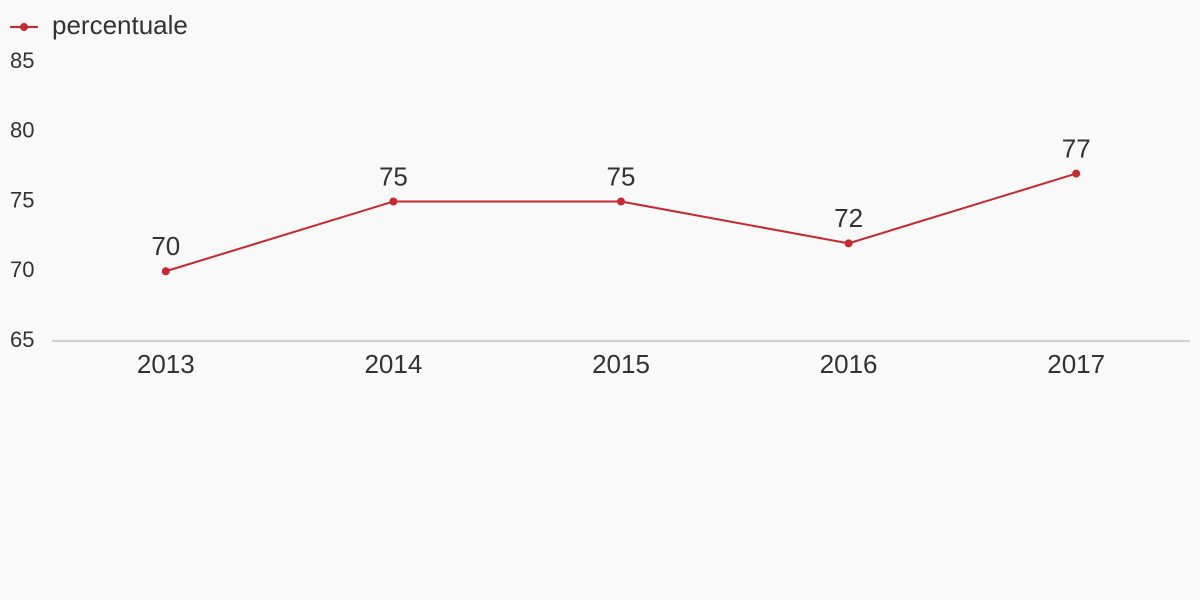 The height and width of the screenshot is (600, 1200). Describe the element at coordinates (393, 364) in the screenshot. I see `x-tick-label: 2014` at that location.